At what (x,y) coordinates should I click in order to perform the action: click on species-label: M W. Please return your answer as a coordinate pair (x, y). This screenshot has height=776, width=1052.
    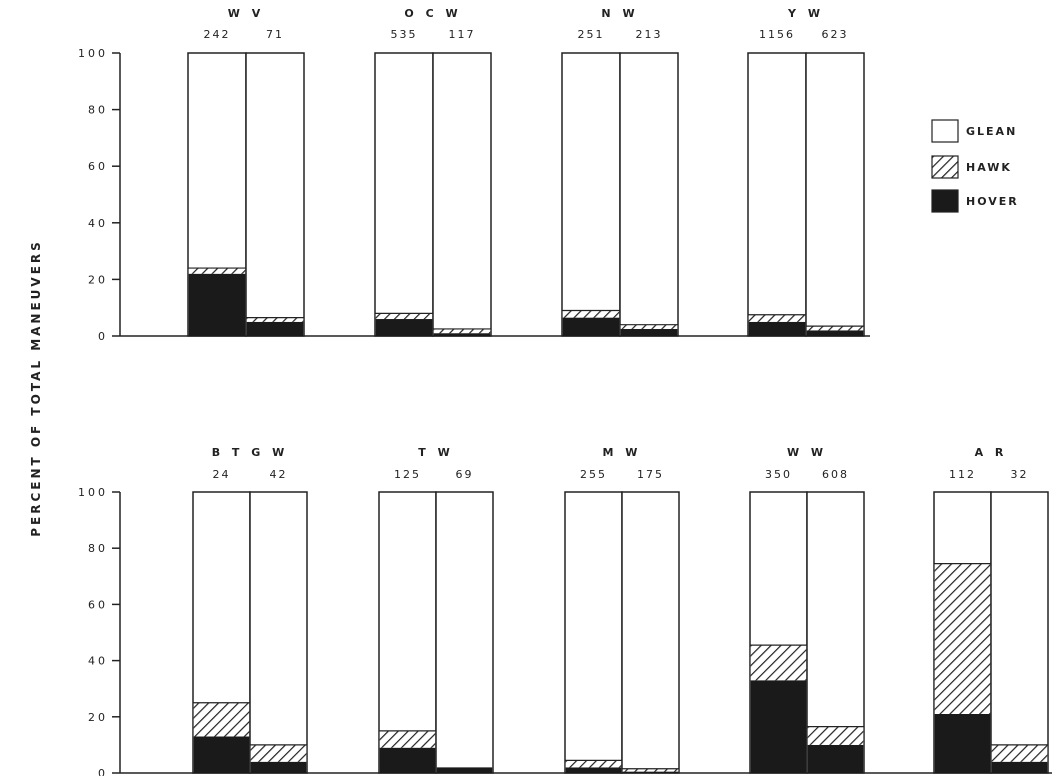
    Looking at the image, I should click on (622, 452).